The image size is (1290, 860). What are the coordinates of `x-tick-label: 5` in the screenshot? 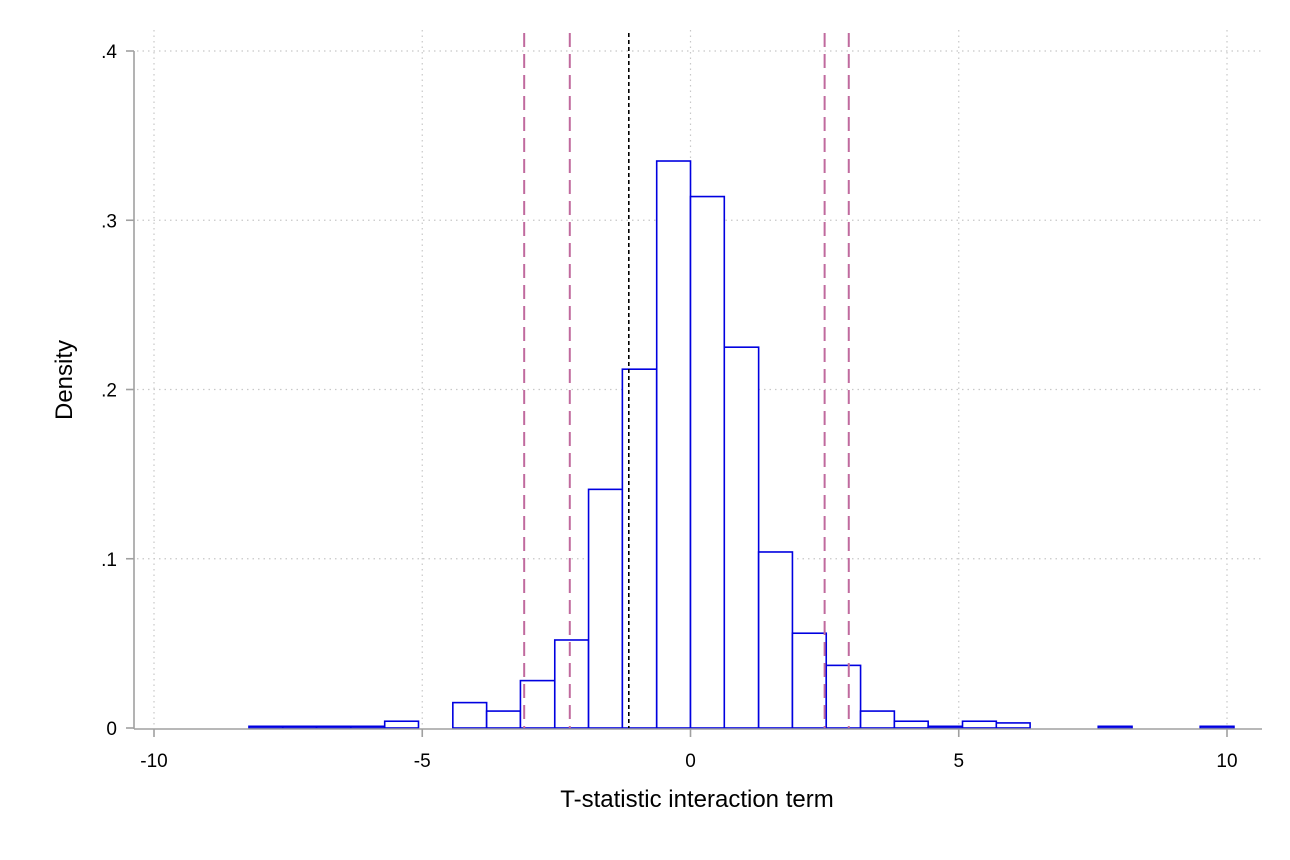 It's located at (958, 761).